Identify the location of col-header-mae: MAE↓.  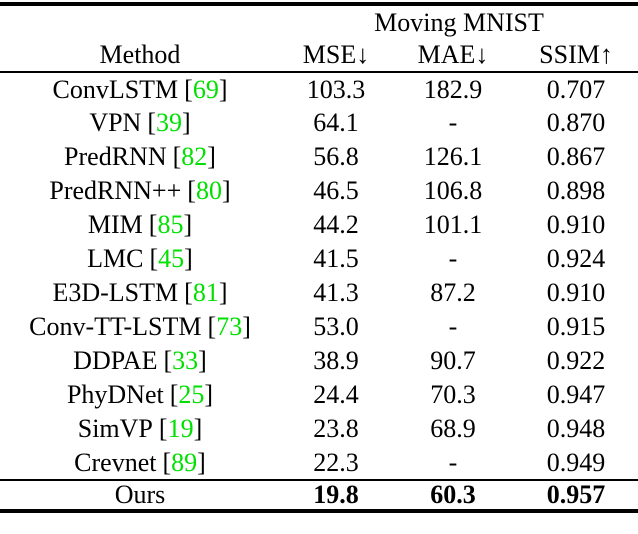
(453, 55).